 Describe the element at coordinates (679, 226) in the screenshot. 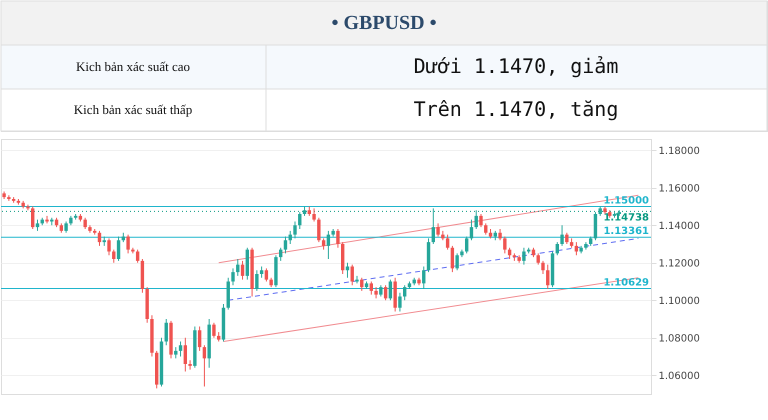

I see `y-tick-label: 1.14000` at that location.